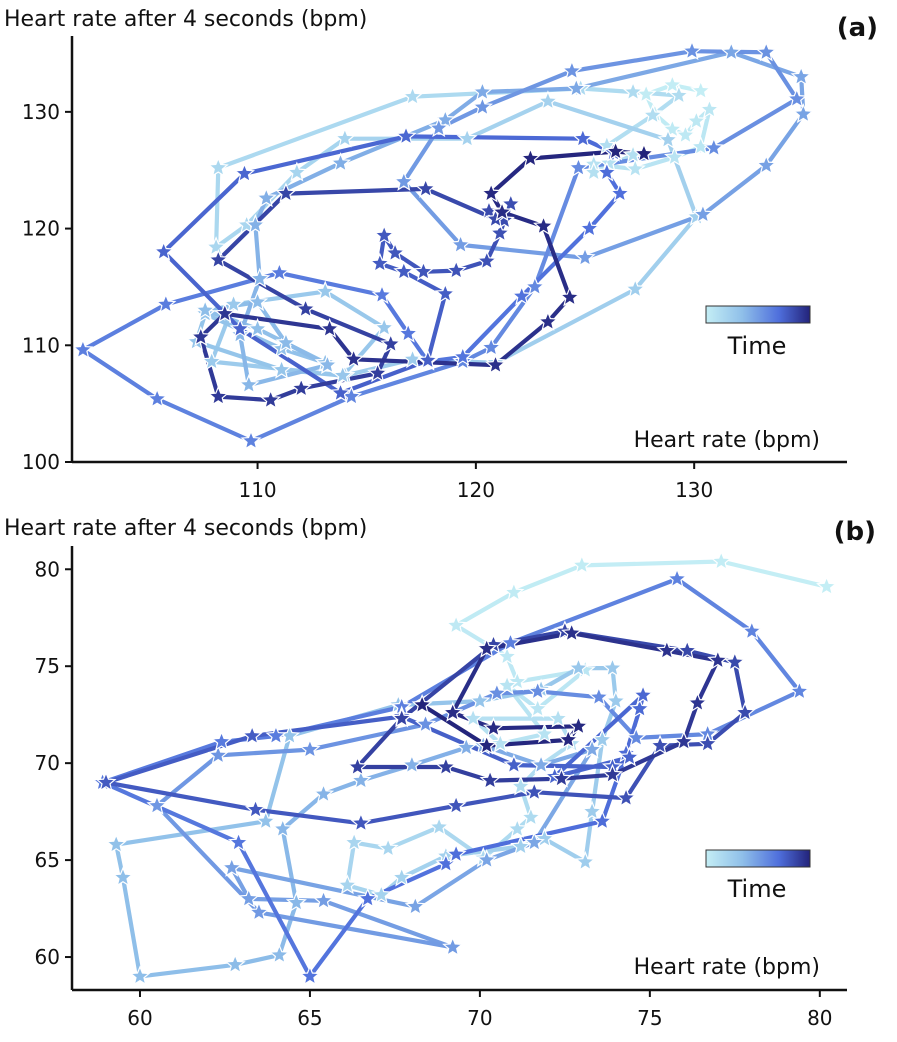 This screenshot has height=1042, width=897. What do you see at coordinates (727, 967) in the screenshot?
I see `panel-b-x-axis-label: Heart rate (bpm)` at bounding box center [727, 967].